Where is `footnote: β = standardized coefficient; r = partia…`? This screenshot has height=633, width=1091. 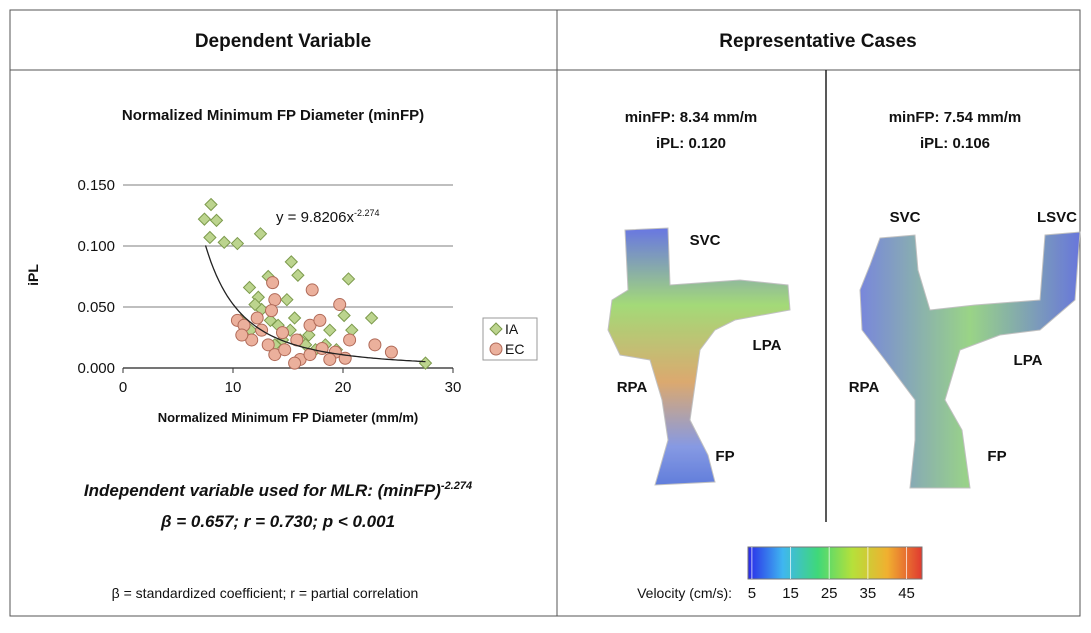
footnote: β = standardized coefficient; r = partia… is located at coordinates (265, 593).